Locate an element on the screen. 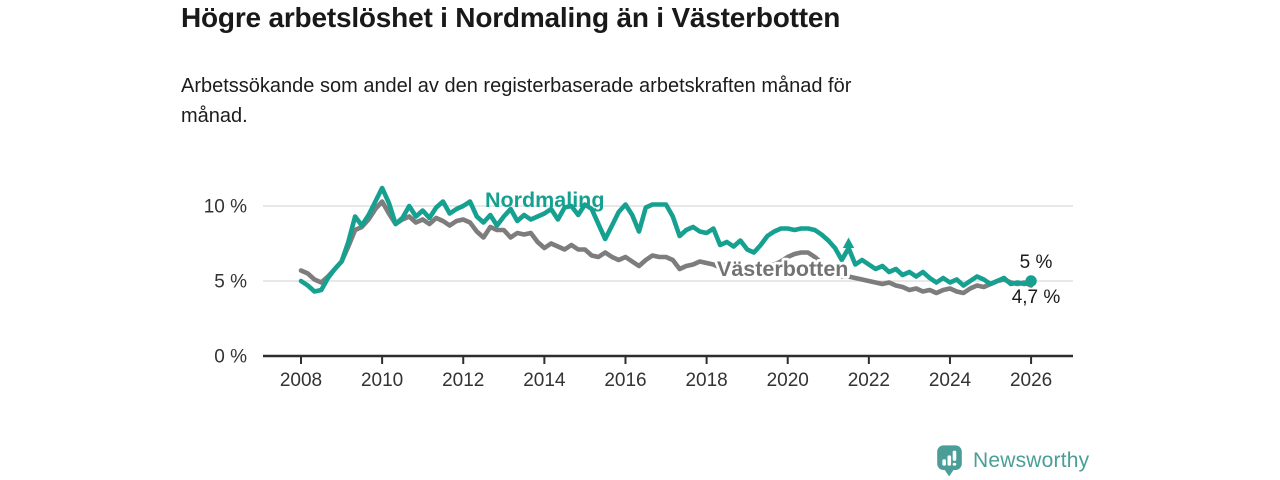 The height and width of the screenshot is (480, 1280). series-line-västerbotten is located at coordinates (666, 247).